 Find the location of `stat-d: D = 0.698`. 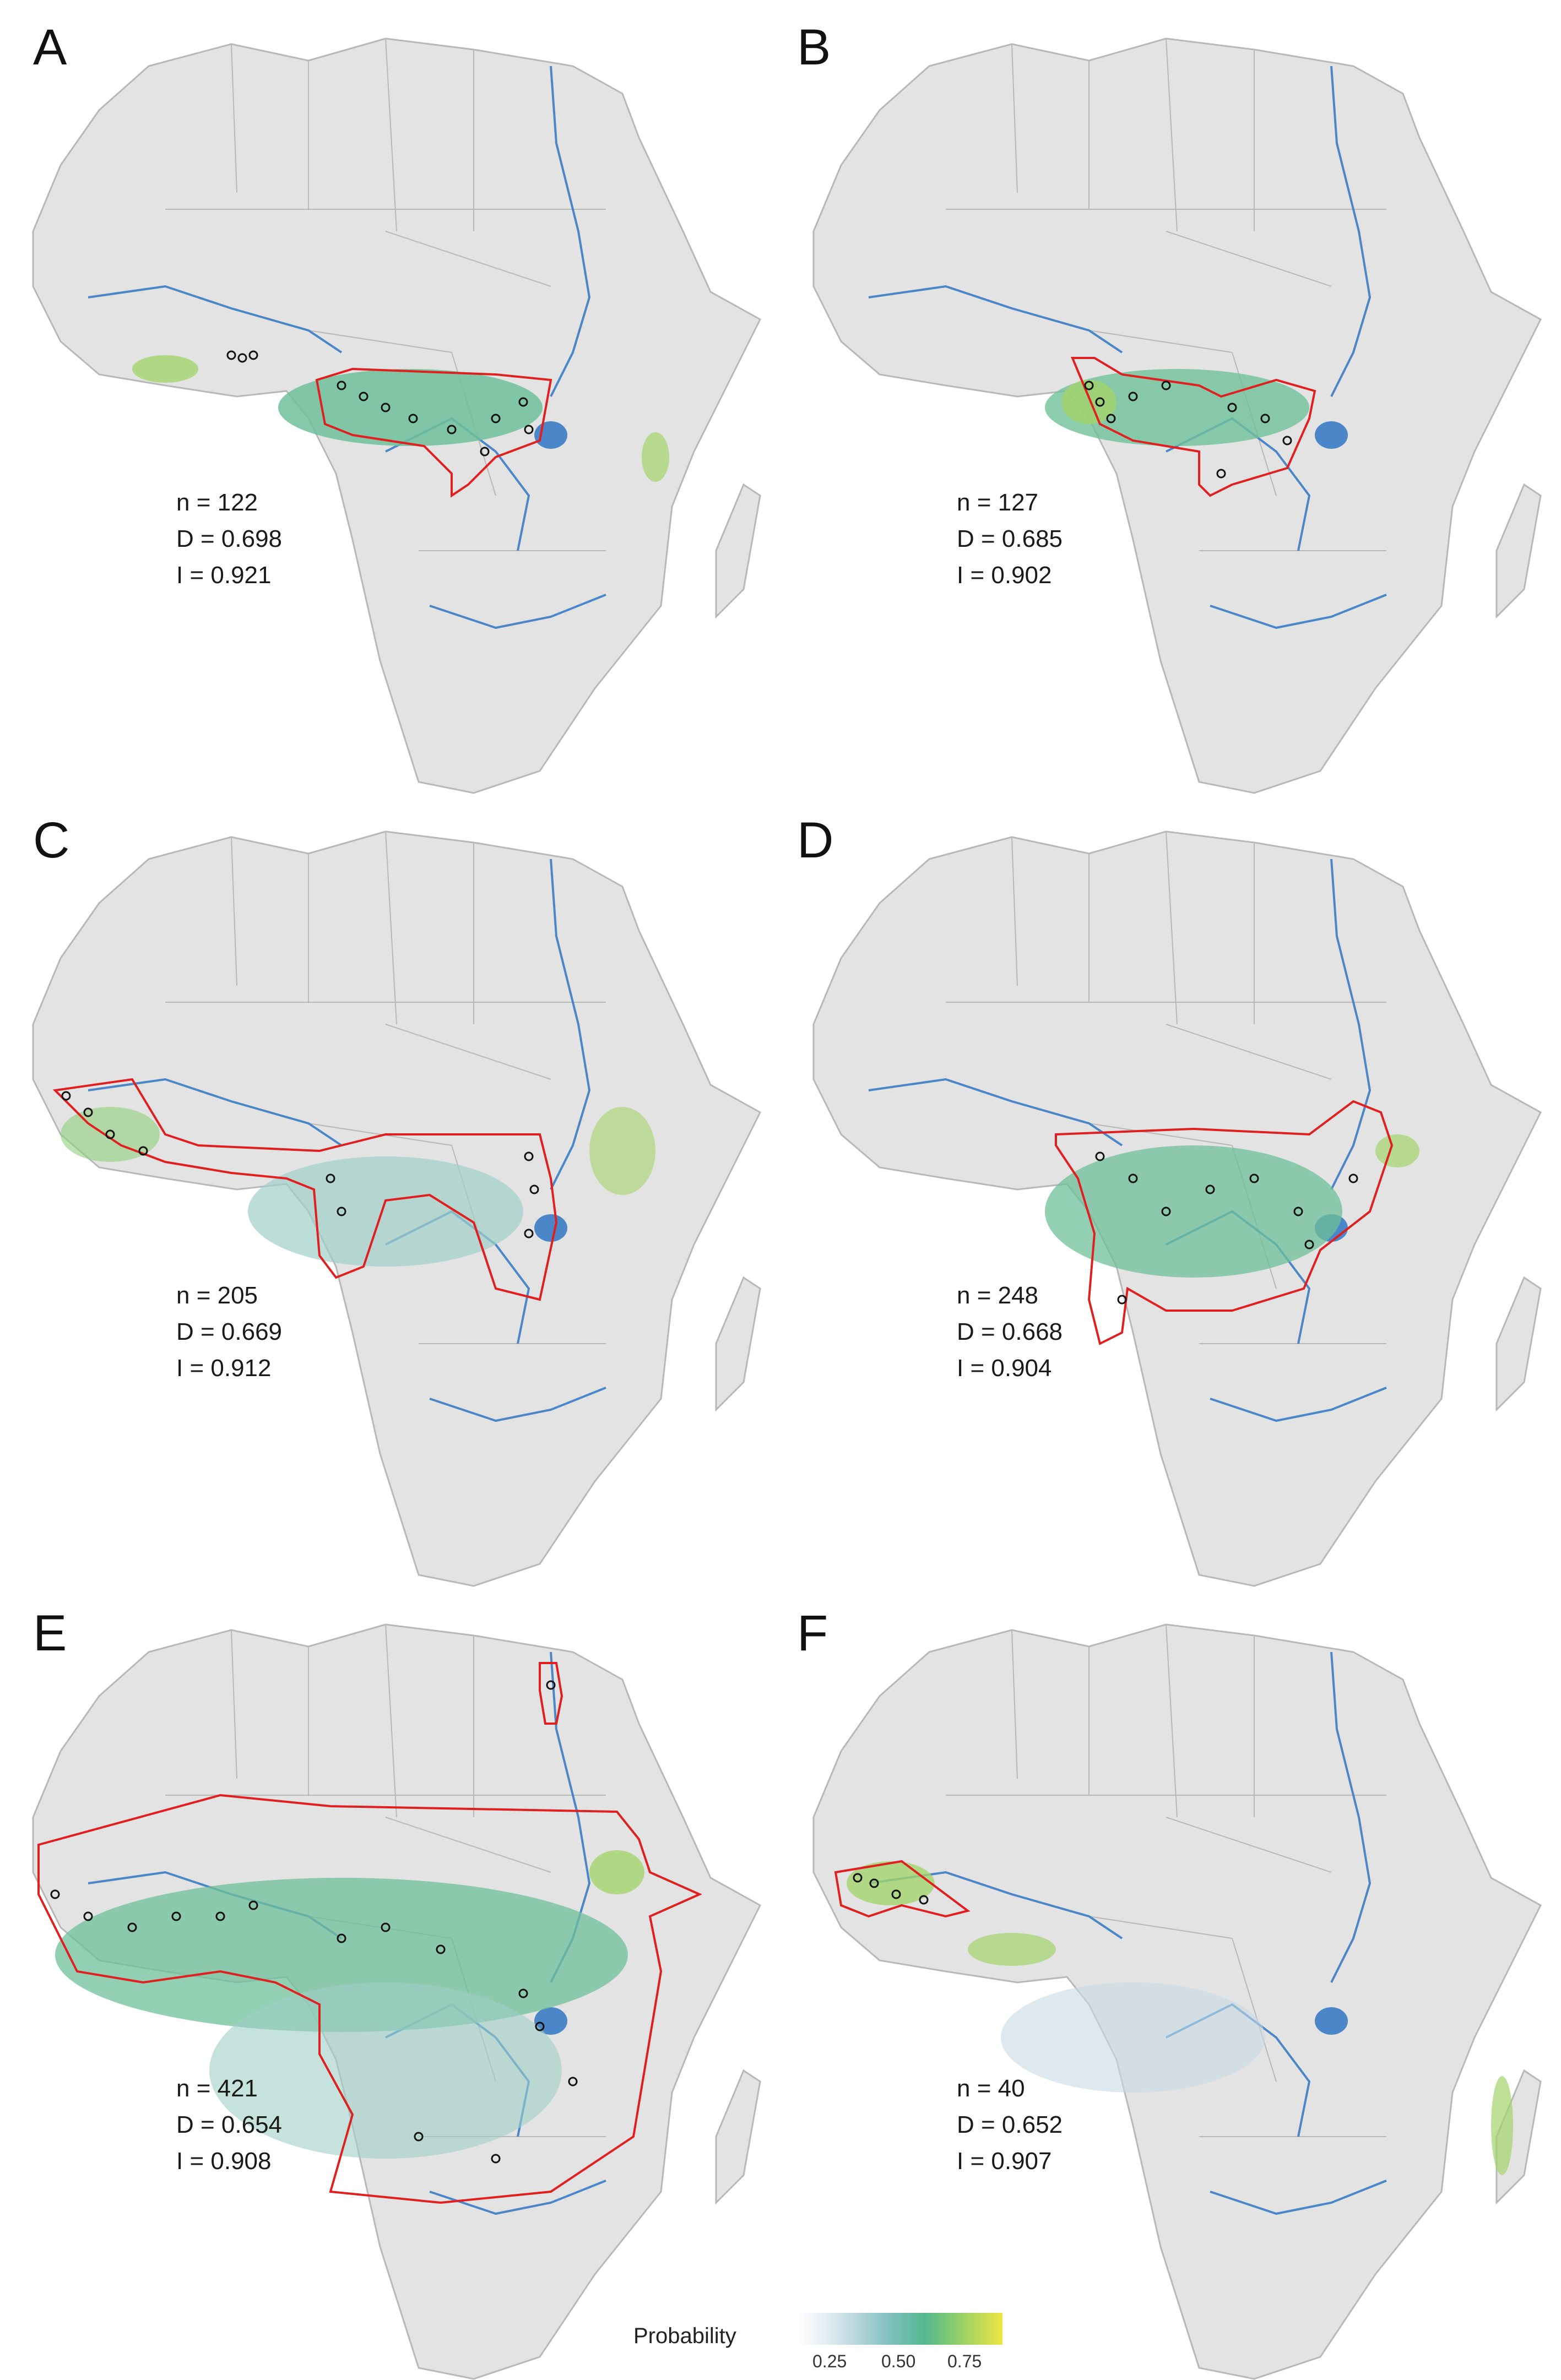

stat-d: D = 0.698 is located at coordinates (229, 538).